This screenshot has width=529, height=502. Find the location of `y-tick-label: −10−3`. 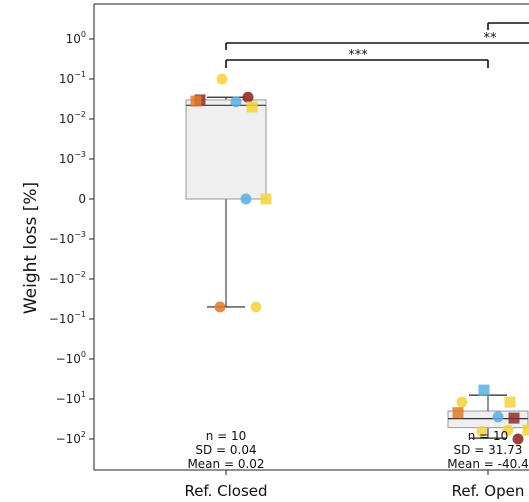

y-tick-label: −10−3 is located at coordinates (67, 238).